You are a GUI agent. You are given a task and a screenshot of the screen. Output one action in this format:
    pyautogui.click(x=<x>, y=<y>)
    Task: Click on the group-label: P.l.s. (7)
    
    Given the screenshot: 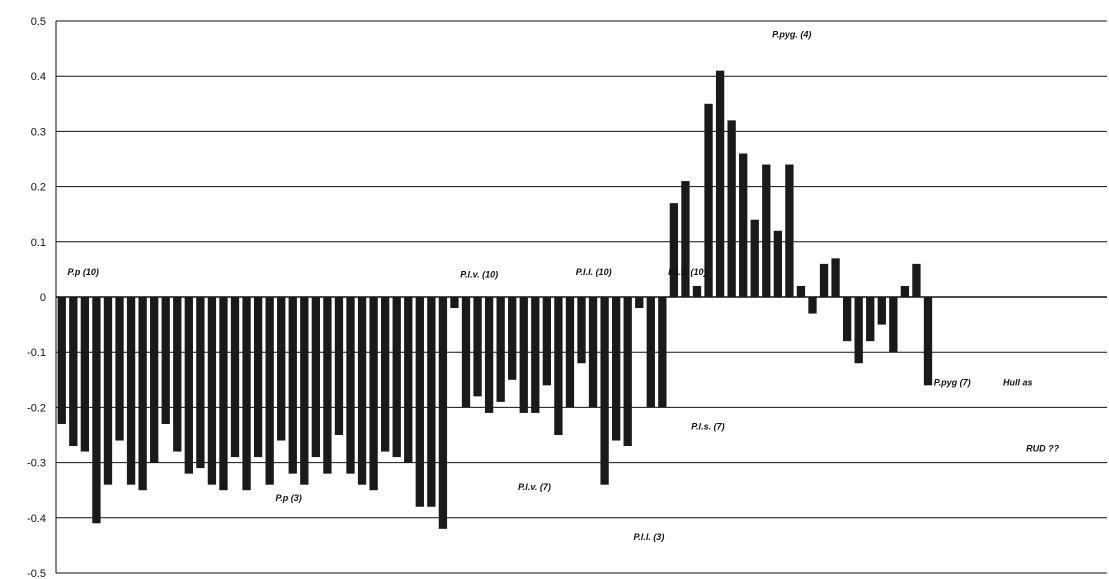 What is the action you would take?
    pyautogui.click(x=707, y=426)
    